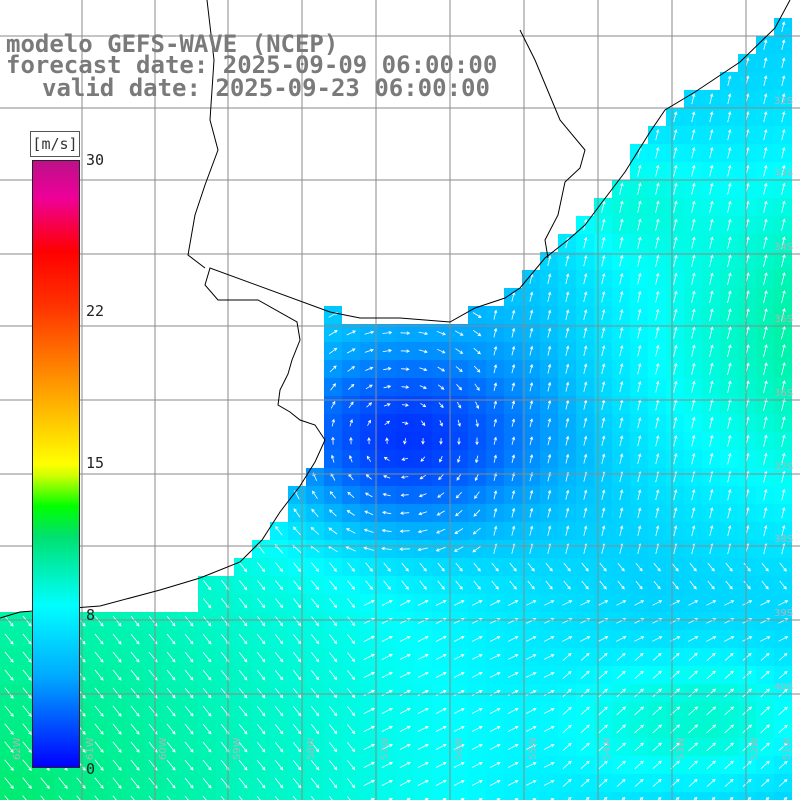 This screenshot has height=800, width=800. What do you see at coordinates (91, 615) in the screenshot?
I see `colorbar-tick-8: 8` at bounding box center [91, 615].